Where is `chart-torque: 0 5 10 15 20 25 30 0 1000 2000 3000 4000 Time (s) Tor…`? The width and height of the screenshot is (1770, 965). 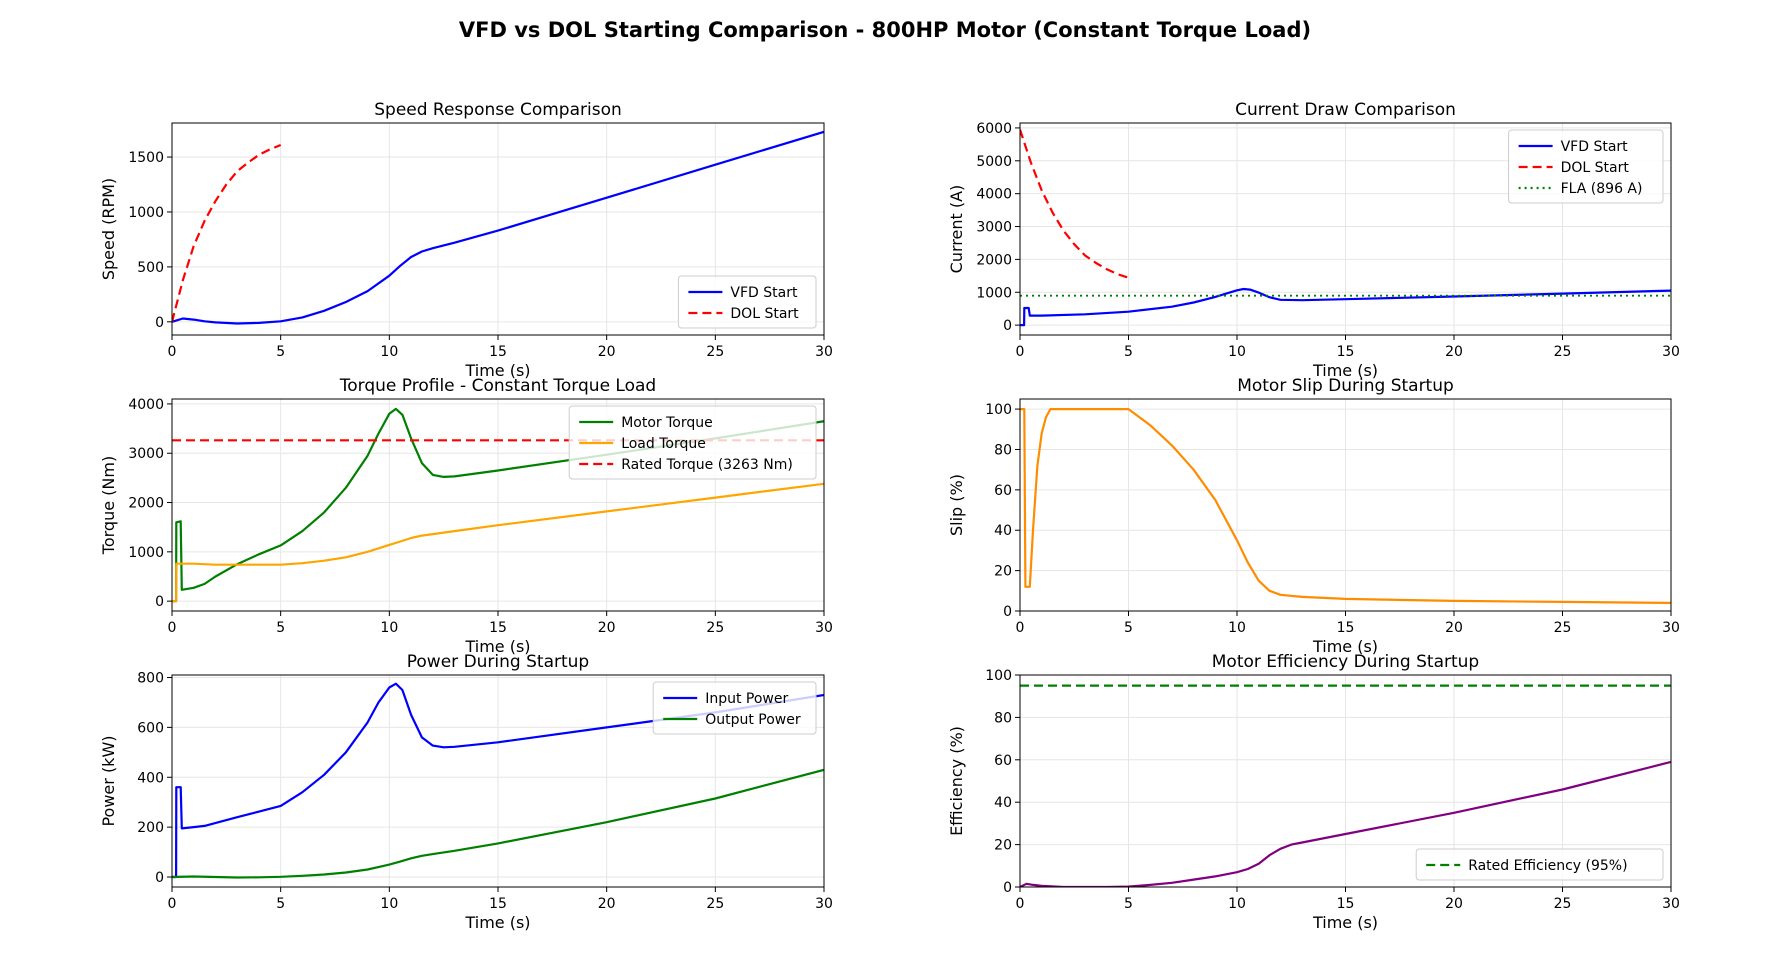
chart-torque: 0 5 10 15 20 25 30 0 1000 2000 3000 4000 Time (s) Tor… is located at coordinates (466, 516).